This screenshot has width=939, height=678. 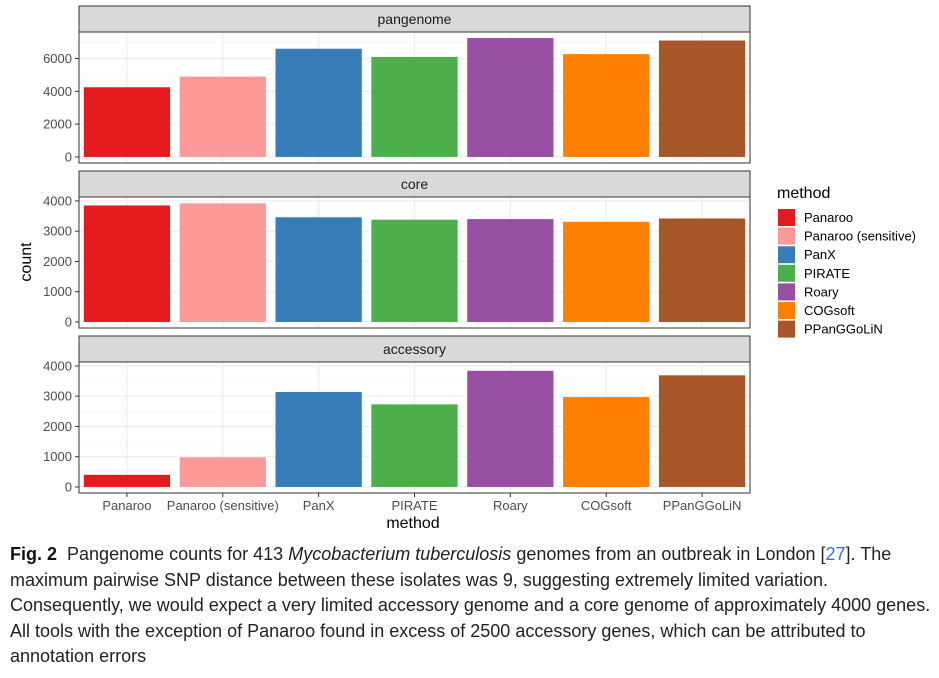 What do you see at coordinates (415, 505) in the screenshot?
I see `x-tick-label: PIRATE` at bounding box center [415, 505].